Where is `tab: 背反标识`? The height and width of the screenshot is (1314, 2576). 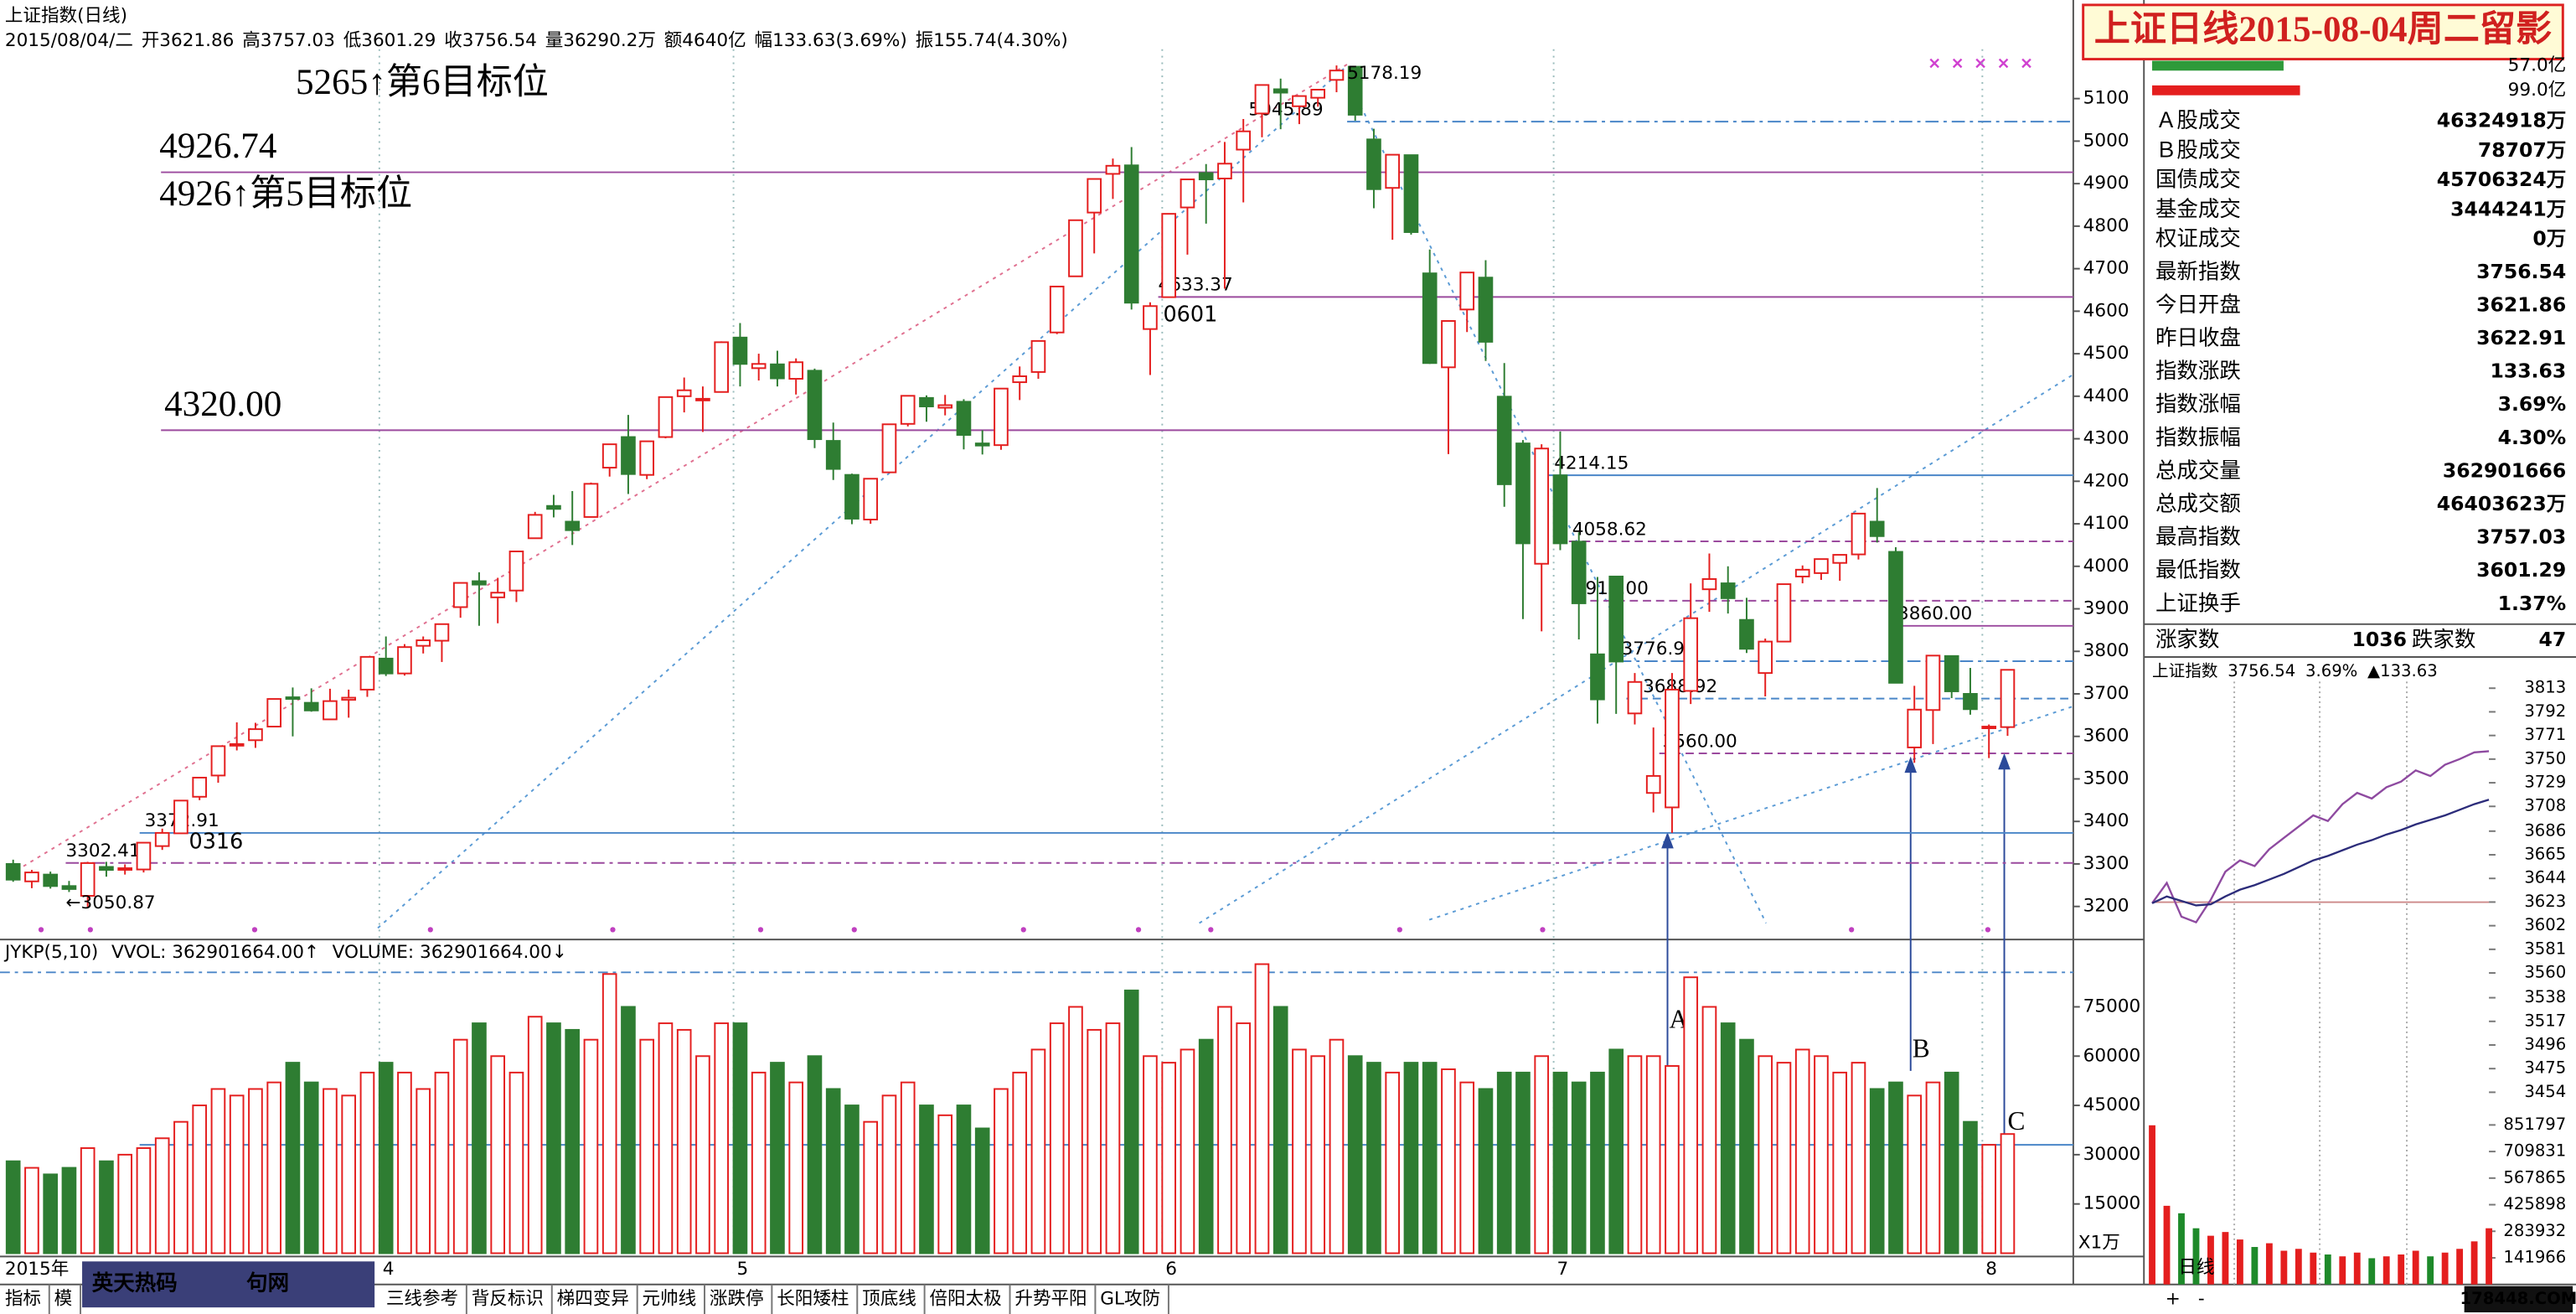 tab: 背反标识 is located at coordinates (508, 1298).